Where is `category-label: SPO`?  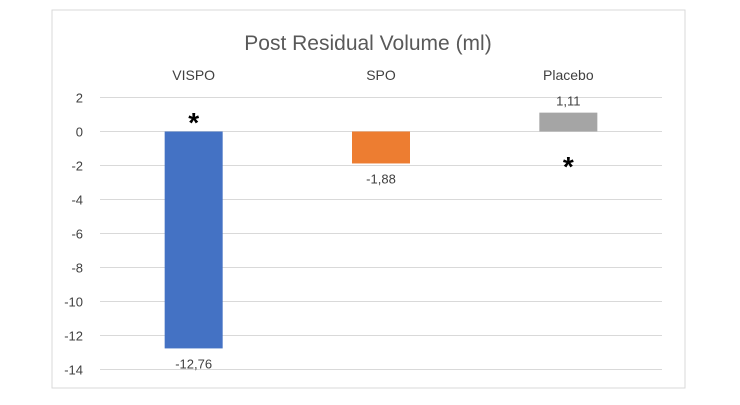 category-label: SPO is located at coordinates (381, 75).